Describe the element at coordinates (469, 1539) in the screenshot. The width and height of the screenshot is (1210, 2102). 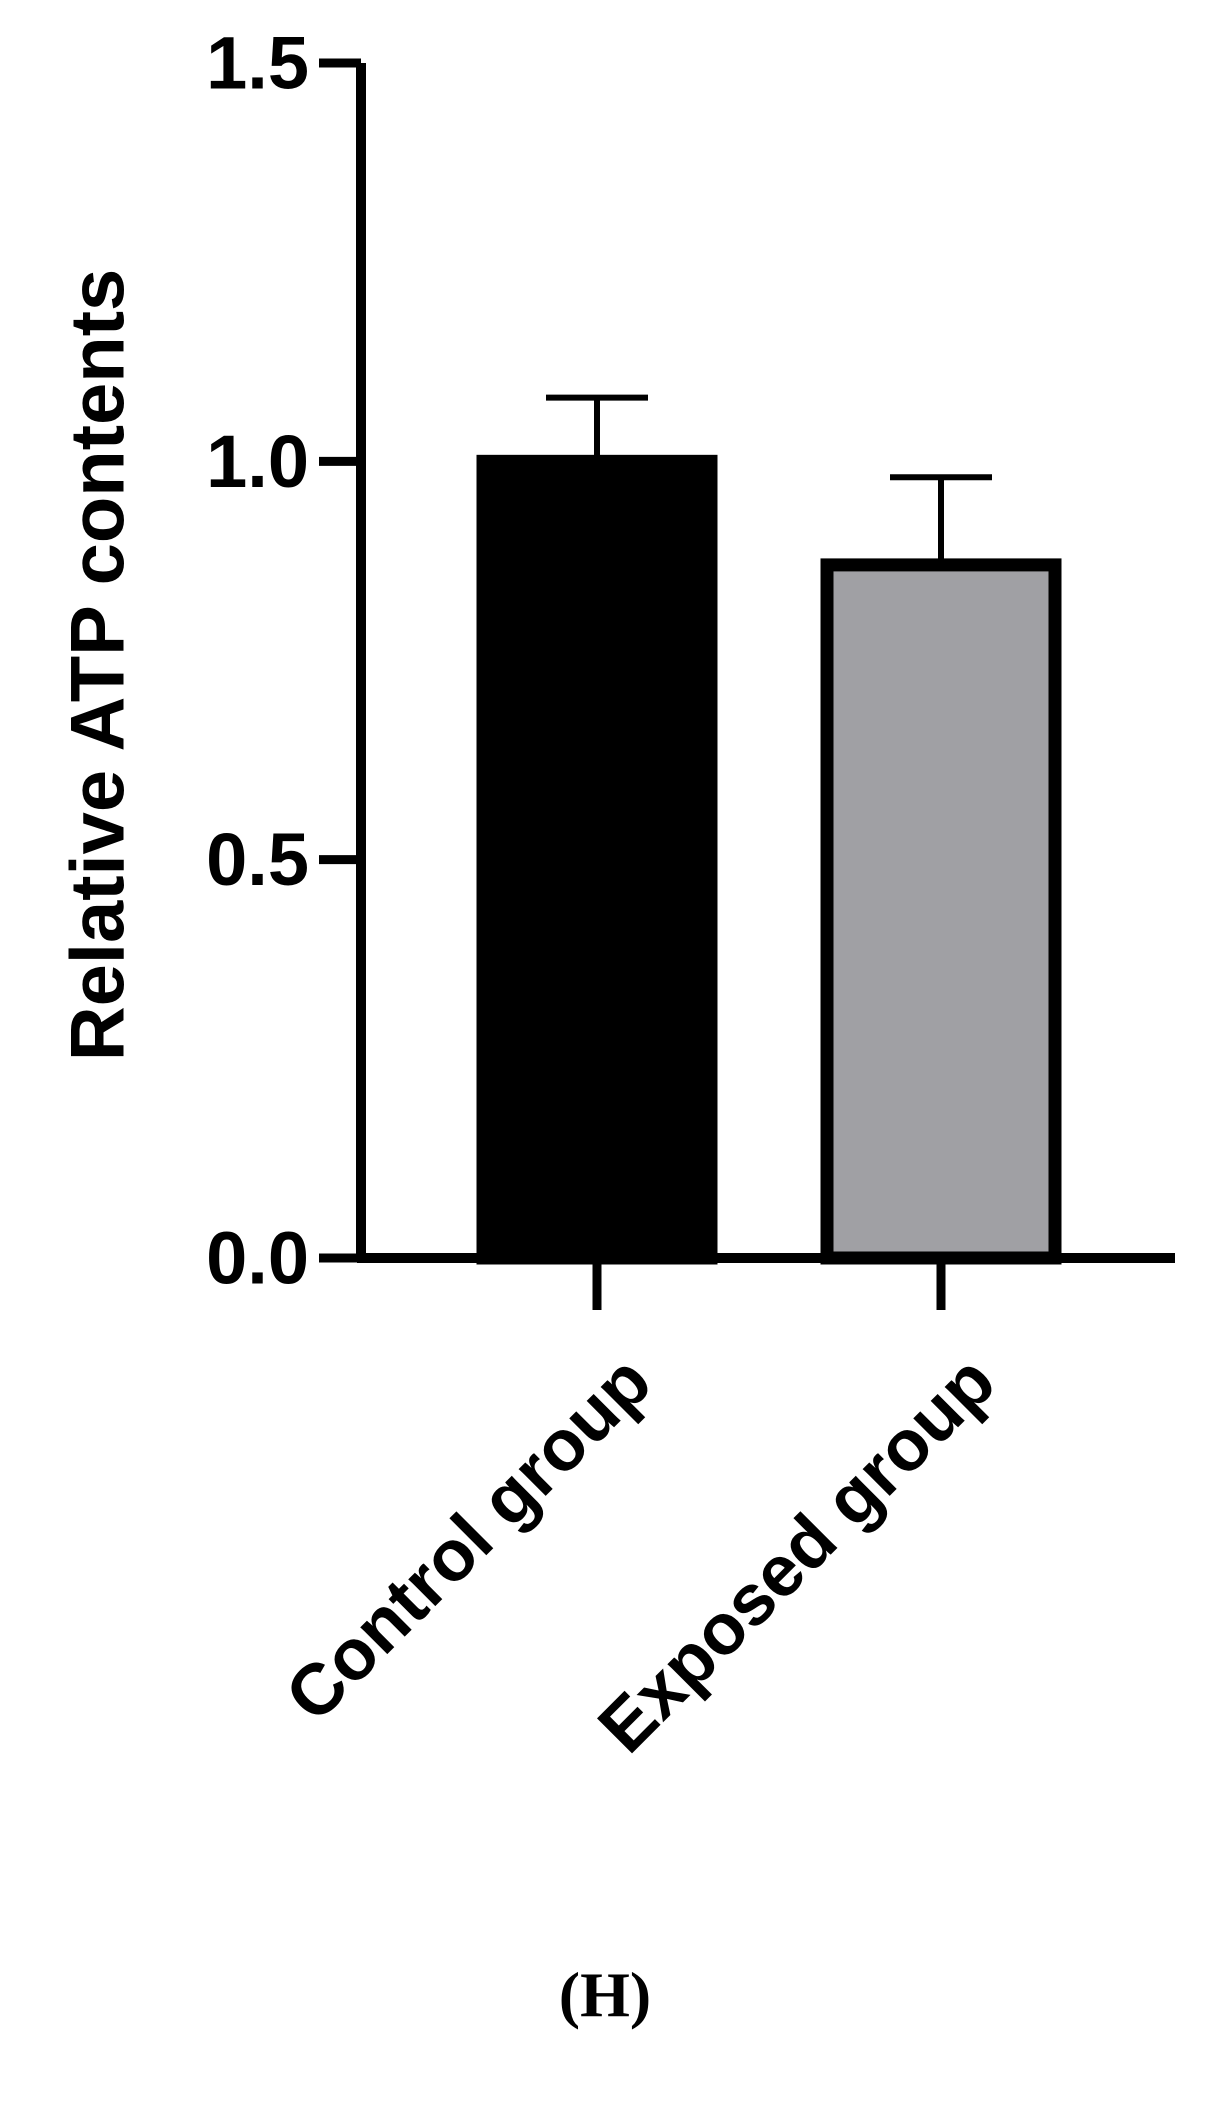
I see `category-label: Control group` at that location.